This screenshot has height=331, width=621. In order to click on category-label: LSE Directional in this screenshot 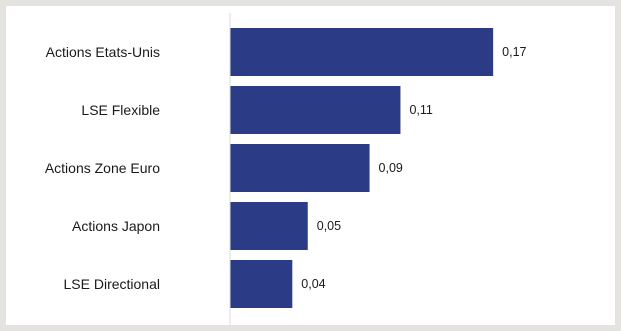, I will do `click(112, 284)`.